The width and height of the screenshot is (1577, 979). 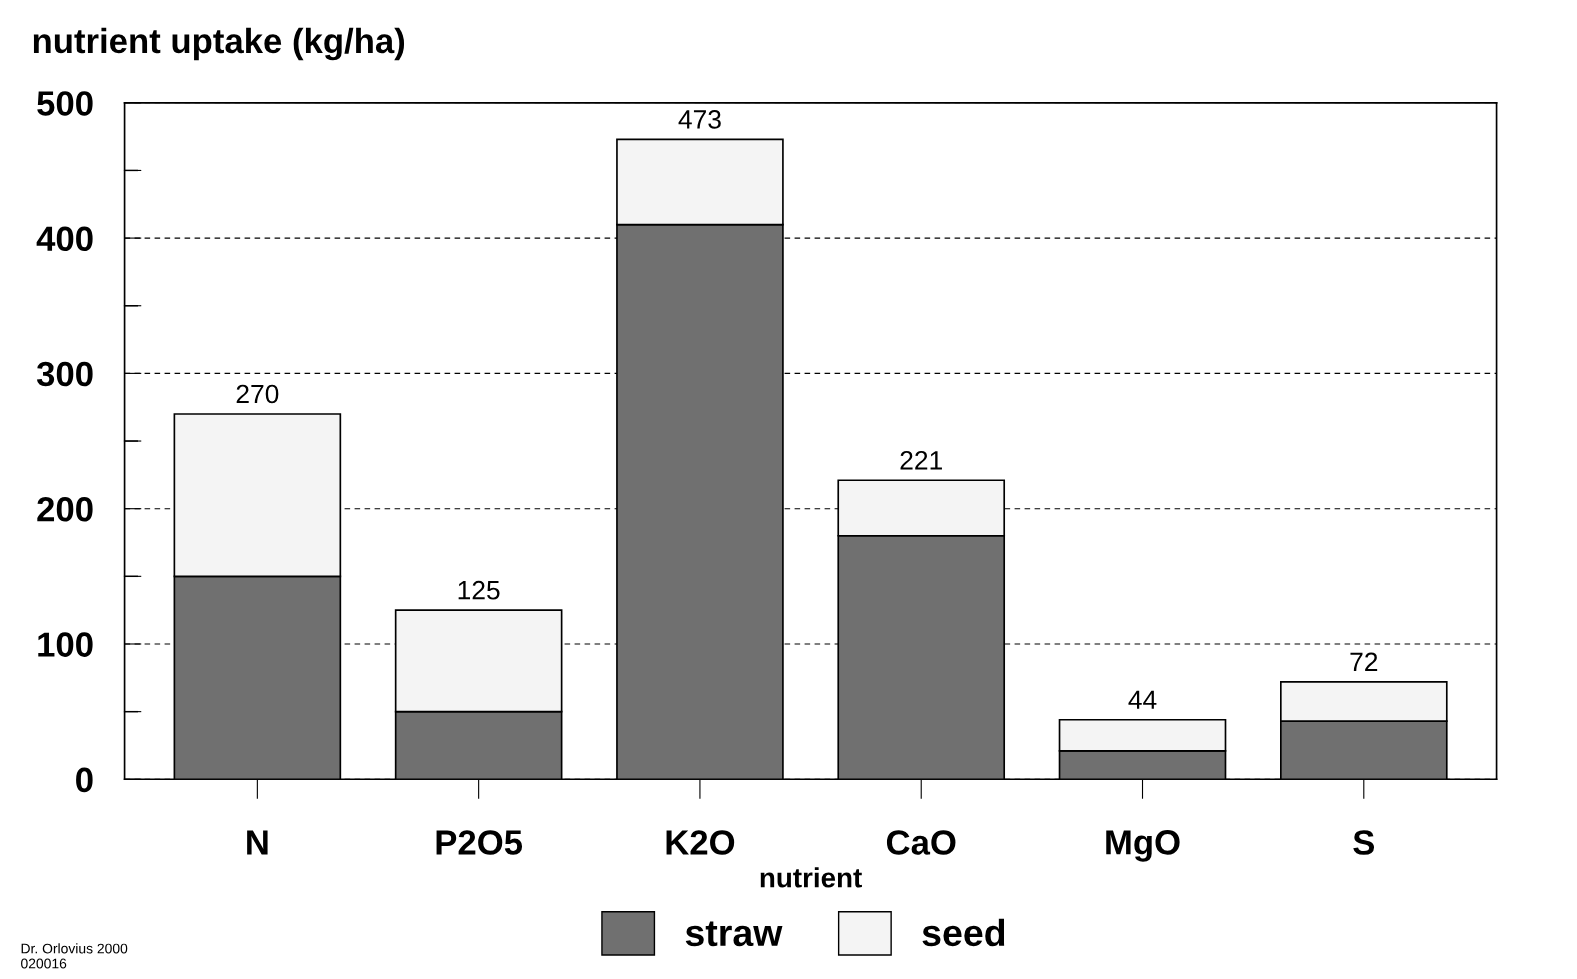 What do you see at coordinates (84, 780) in the screenshot?
I see `y-tick-label: 0` at bounding box center [84, 780].